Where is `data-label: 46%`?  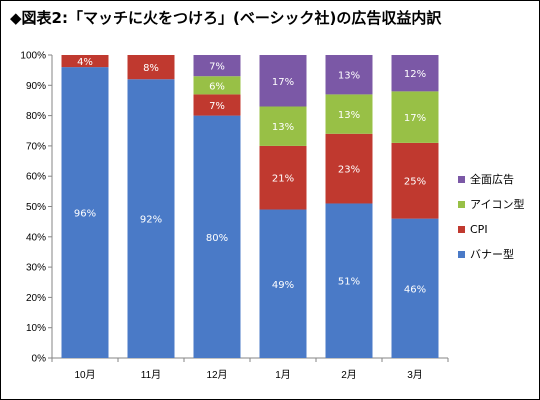 data-label: 46% is located at coordinates (415, 289).